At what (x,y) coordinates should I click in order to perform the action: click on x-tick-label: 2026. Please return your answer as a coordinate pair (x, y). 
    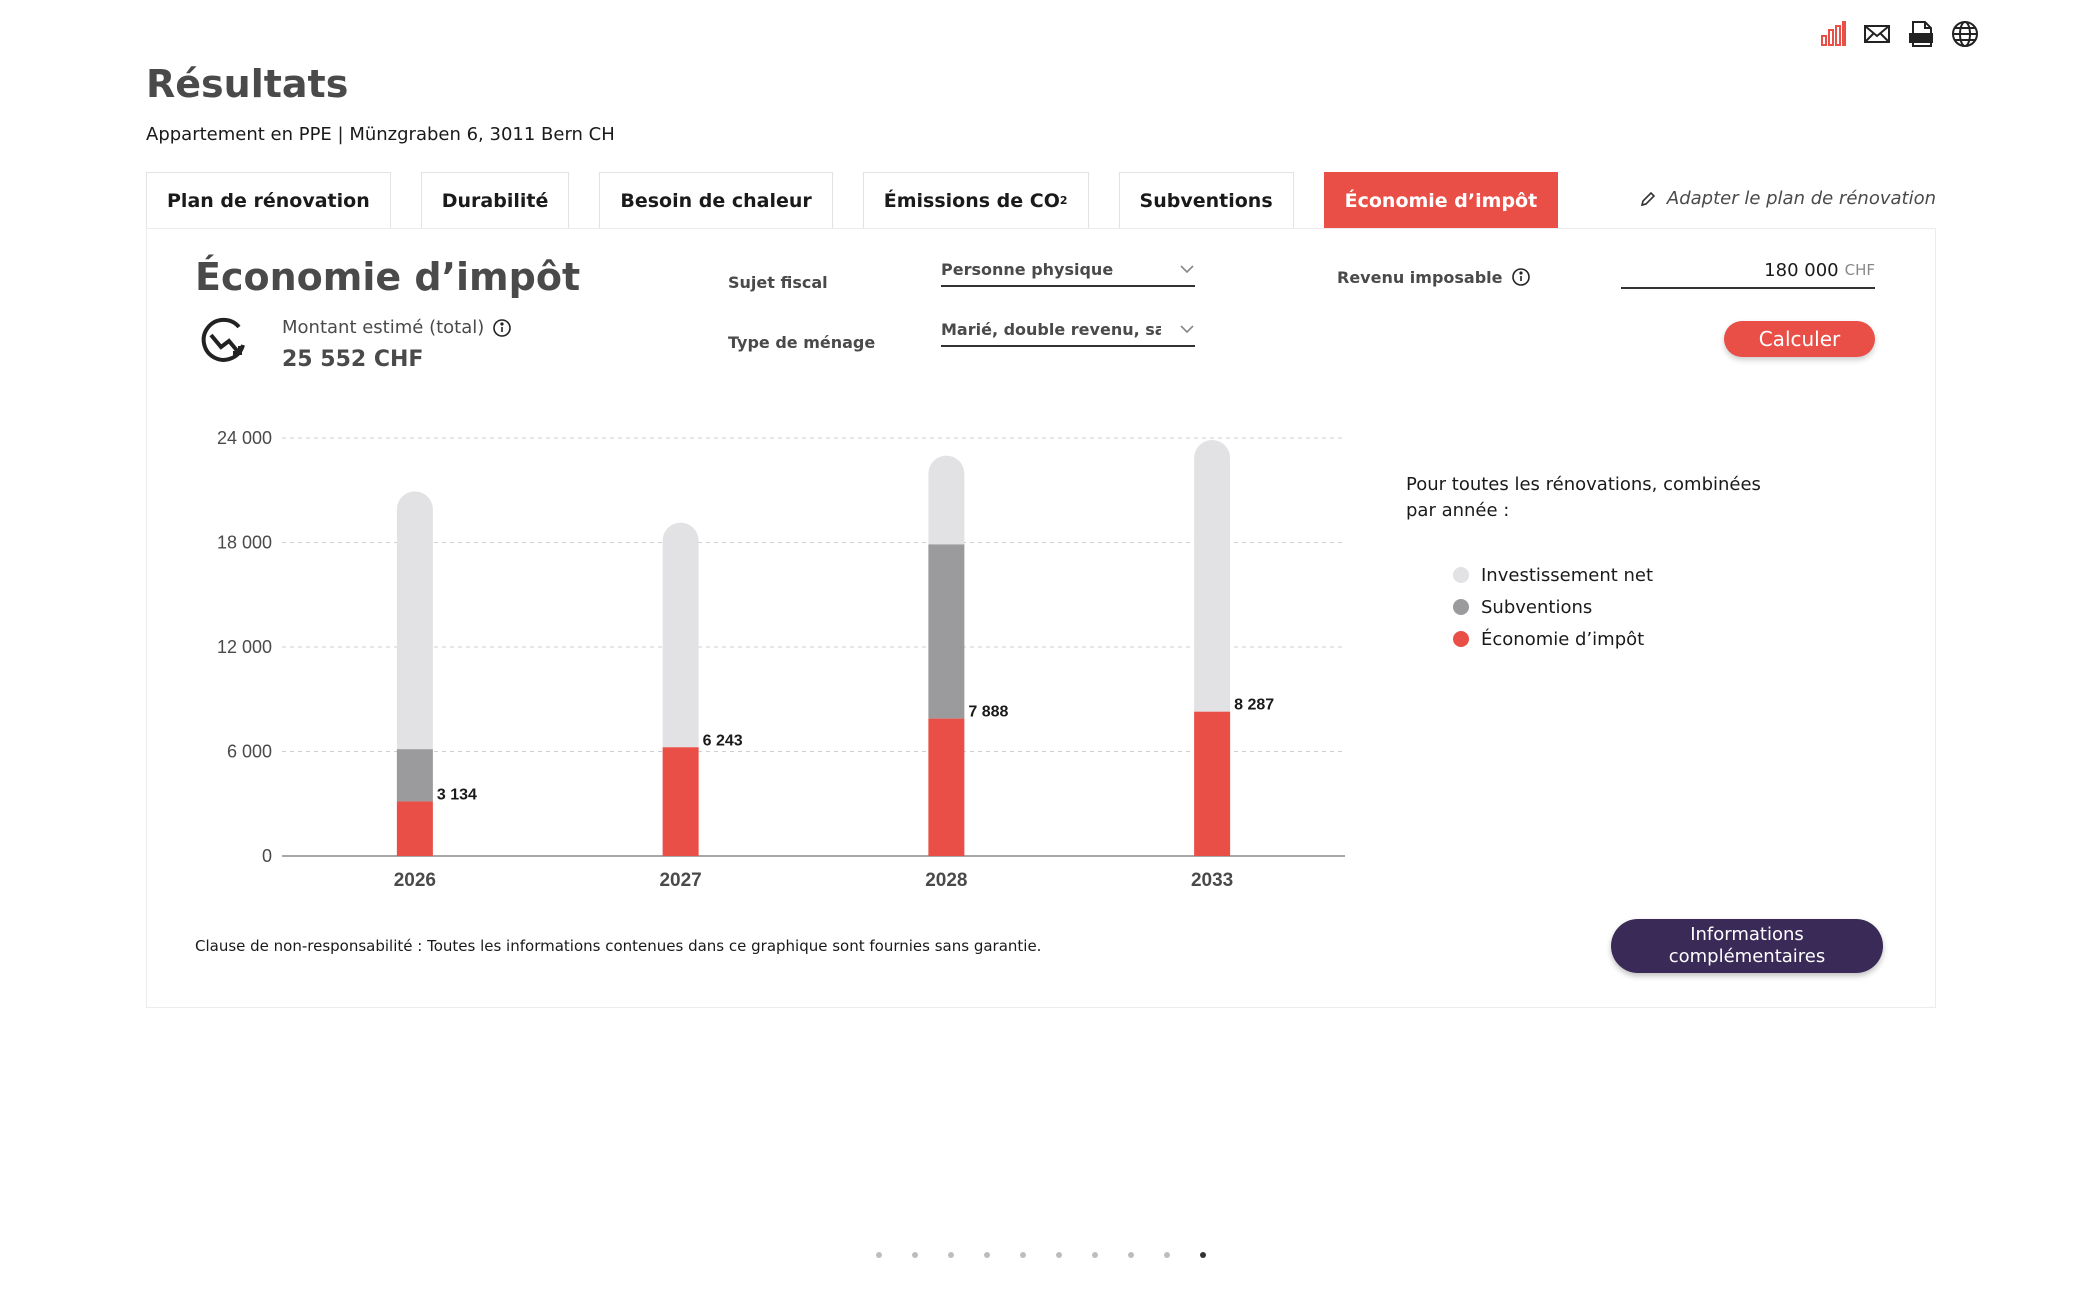
    Looking at the image, I should click on (415, 880).